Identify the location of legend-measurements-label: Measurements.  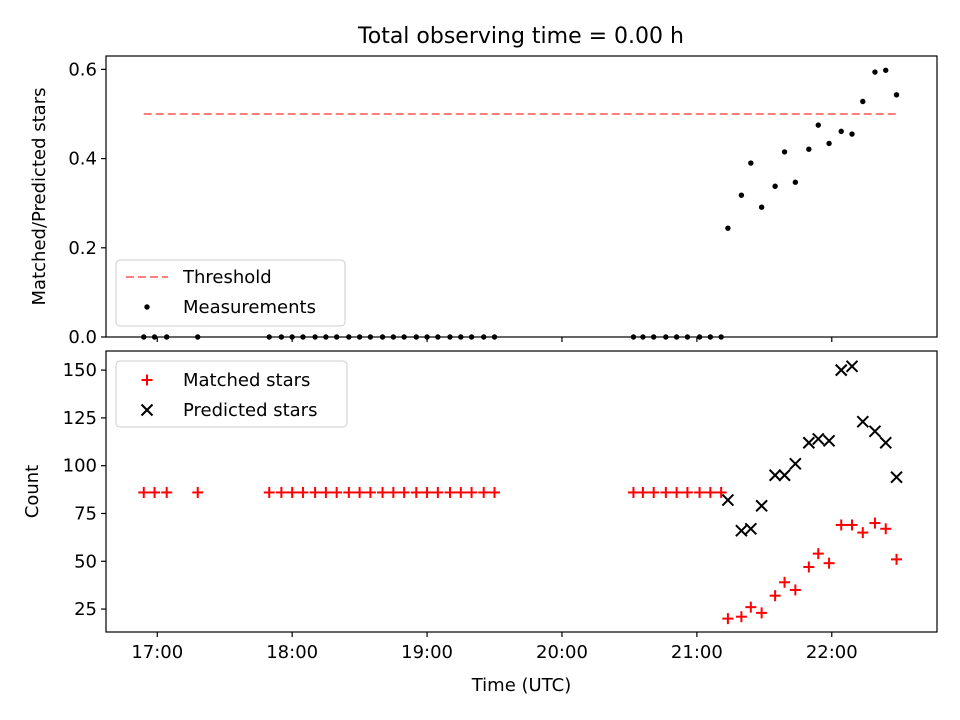
(249, 307).